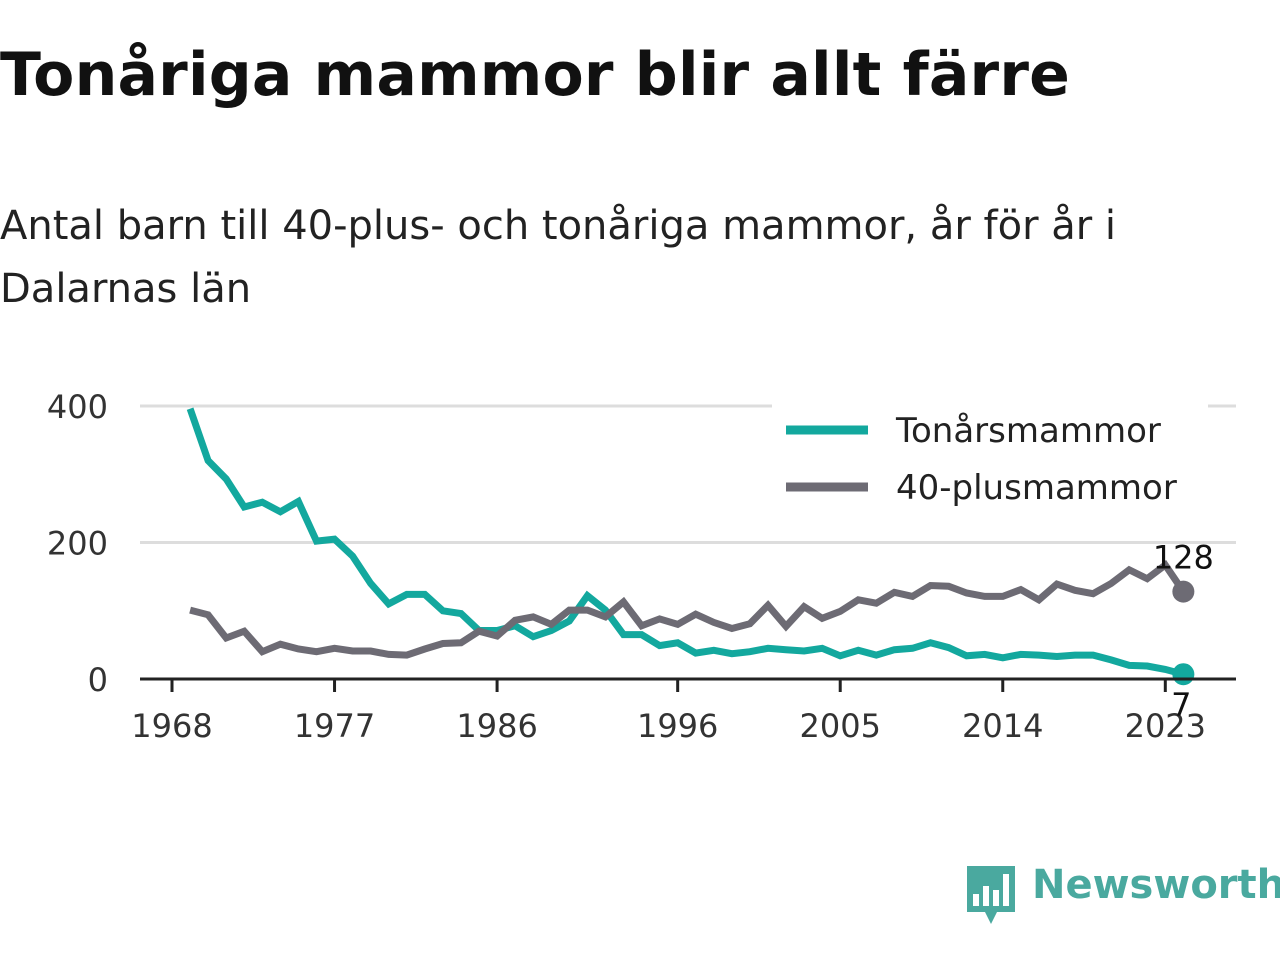 This screenshot has height=960, width=1280. Describe the element at coordinates (334, 726) in the screenshot. I see `x-tick-label: 1977` at that location.